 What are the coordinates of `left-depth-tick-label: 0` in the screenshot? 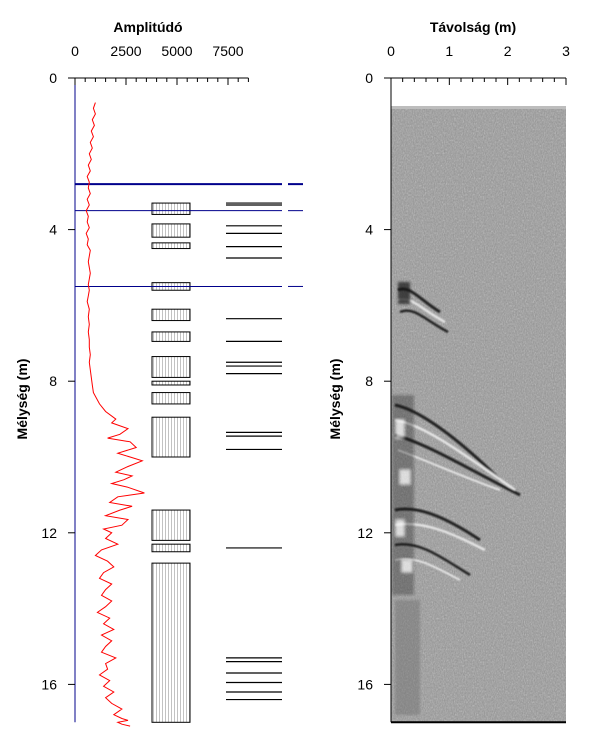 It's located at (53, 78).